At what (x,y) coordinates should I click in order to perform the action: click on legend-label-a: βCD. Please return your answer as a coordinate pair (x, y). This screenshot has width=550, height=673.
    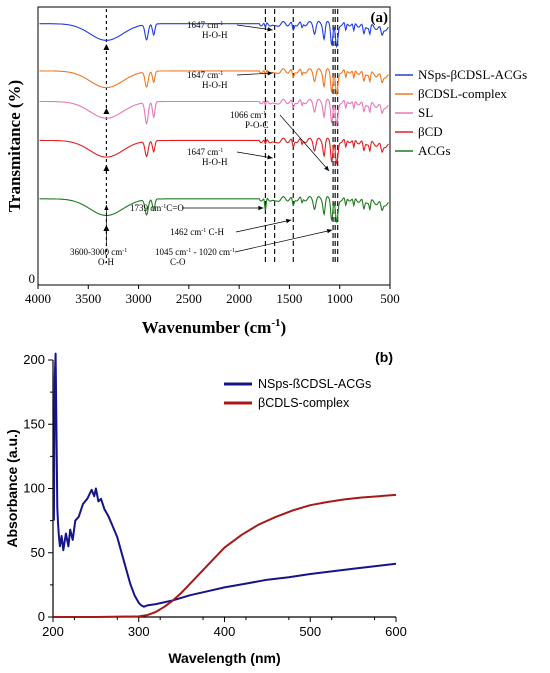
    Looking at the image, I should click on (430, 131).